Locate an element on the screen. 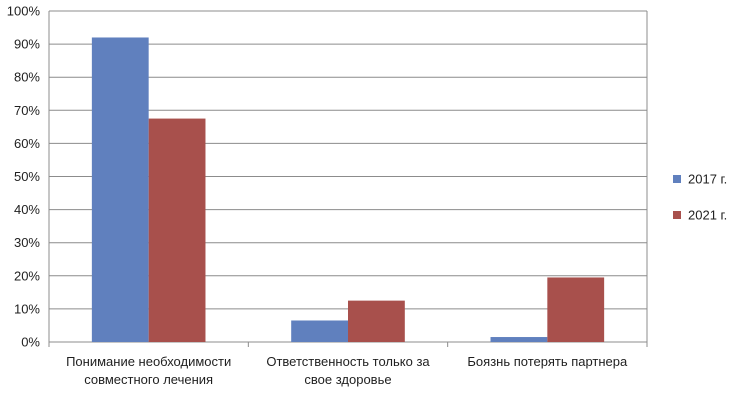 The image size is (739, 405). legend-label: 2021 г. is located at coordinates (707, 215).